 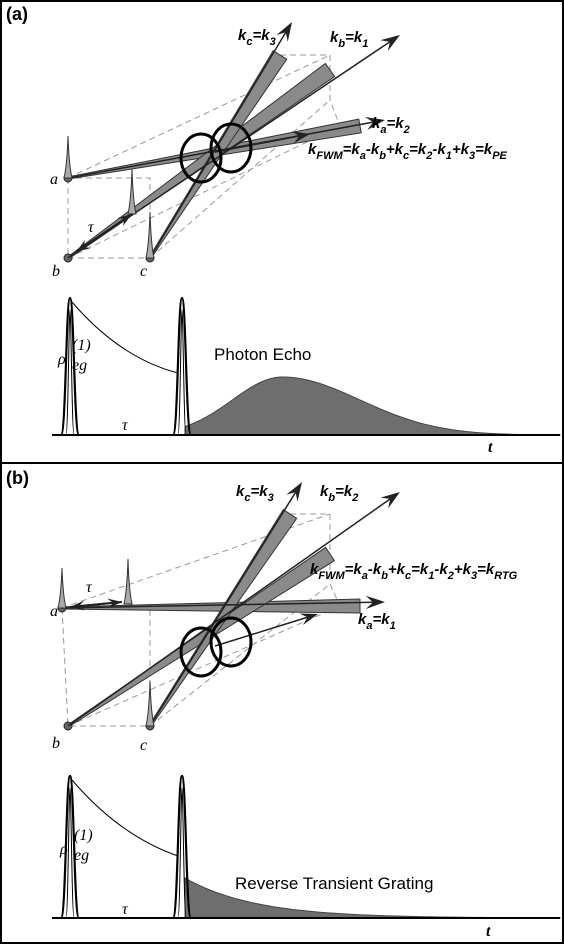 What do you see at coordinates (83, 835) in the screenshot?
I see `coherence-superscript: (1)` at bounding box center [83, 835].